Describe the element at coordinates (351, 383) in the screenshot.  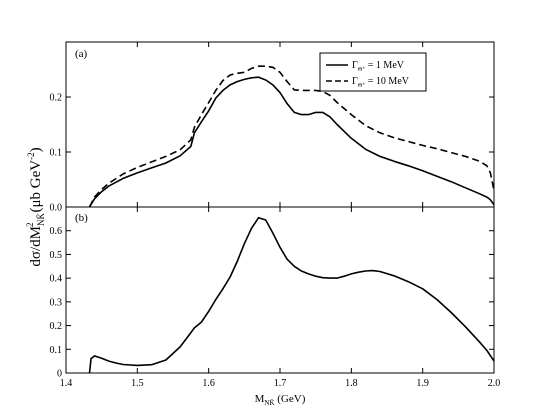
I see `xtick-label: 1.8` at that location.